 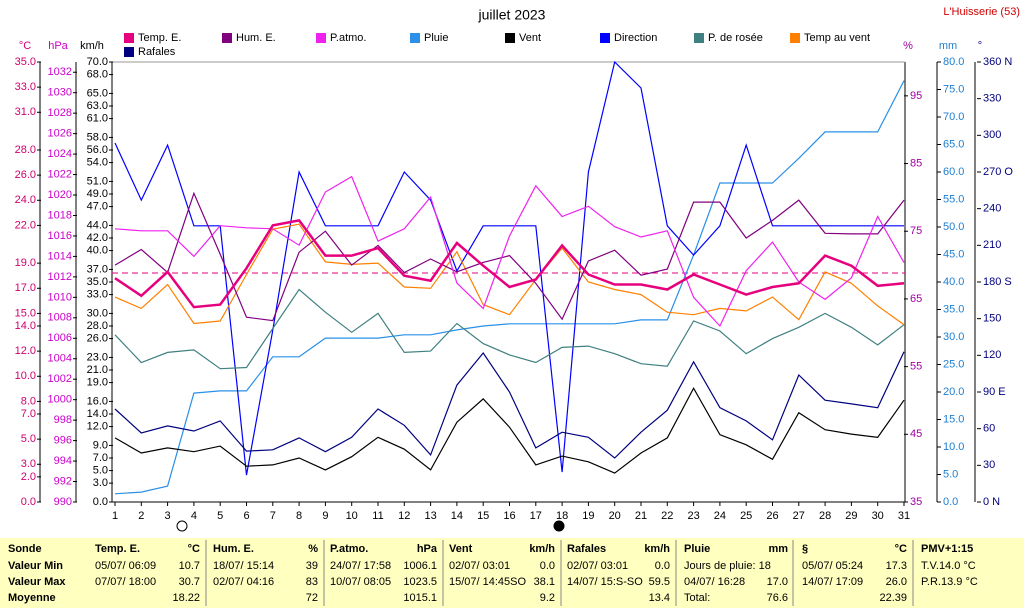 What do you see at coordinates (992, 355) in the screenshot?
I see `y-tick-label: 120` at bounding box center [992, 355].